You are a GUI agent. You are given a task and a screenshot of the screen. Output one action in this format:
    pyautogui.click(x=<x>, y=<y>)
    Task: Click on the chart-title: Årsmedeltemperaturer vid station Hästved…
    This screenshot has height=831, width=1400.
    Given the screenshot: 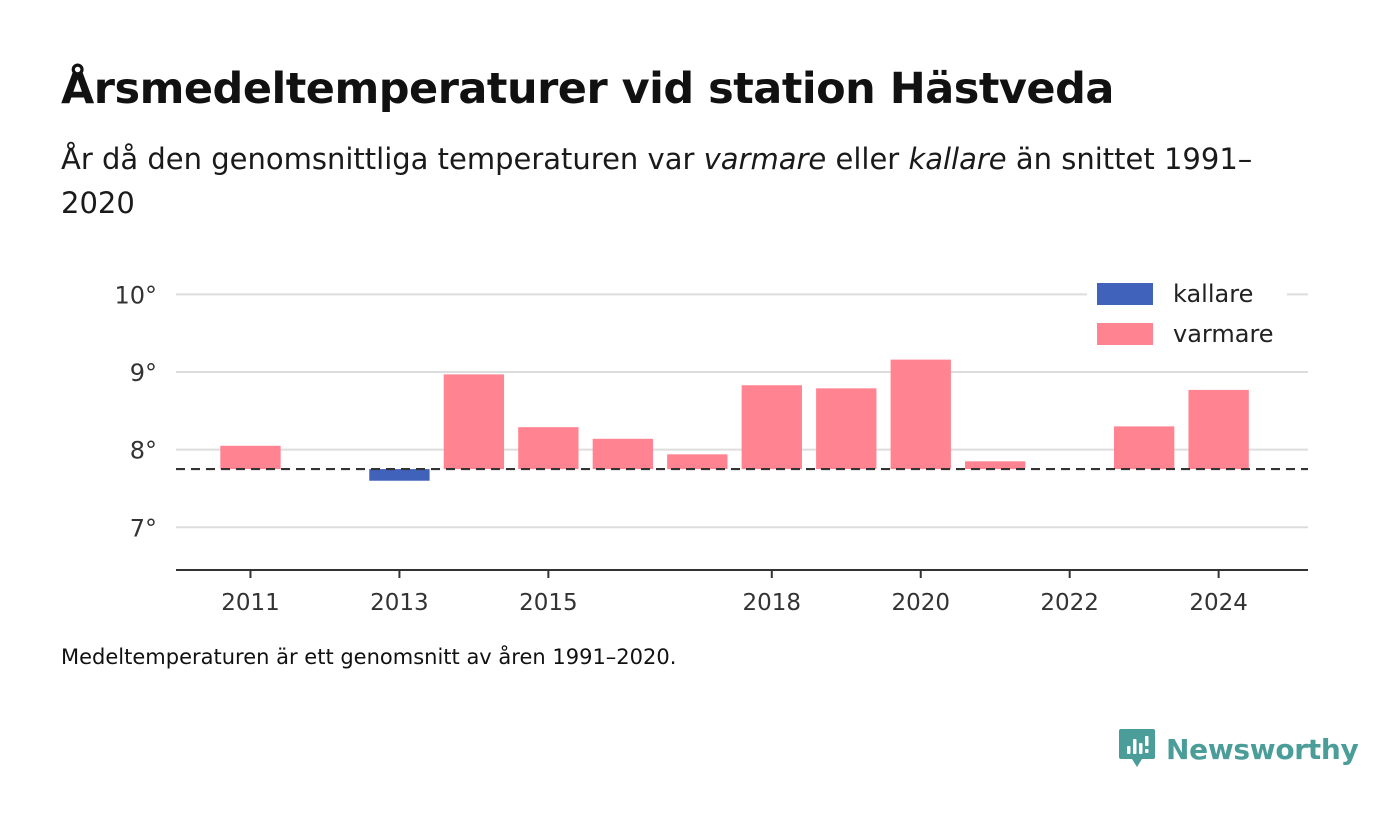 What is the action you would take?
    pyautogui.click(x=587, y=89)
    